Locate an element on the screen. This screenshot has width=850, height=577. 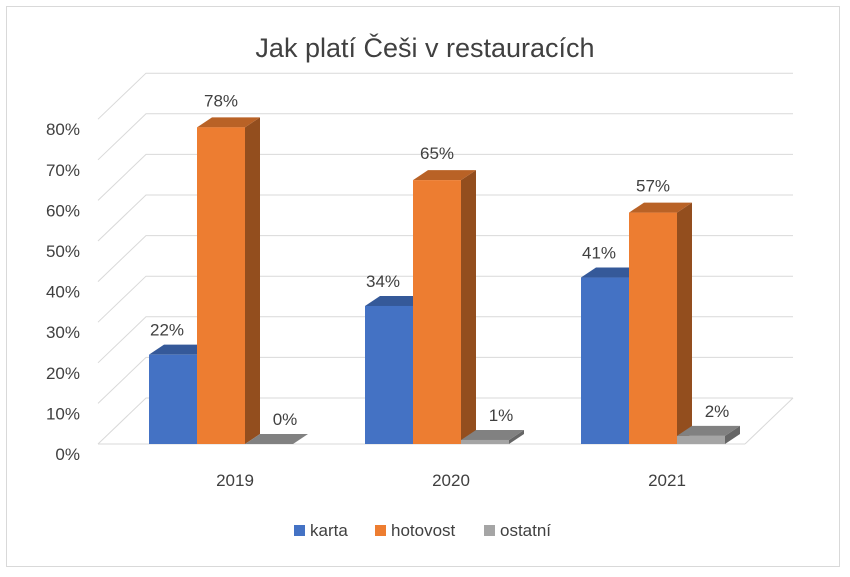
bar-ostatní-2021 is located at coordinates (708, 434).